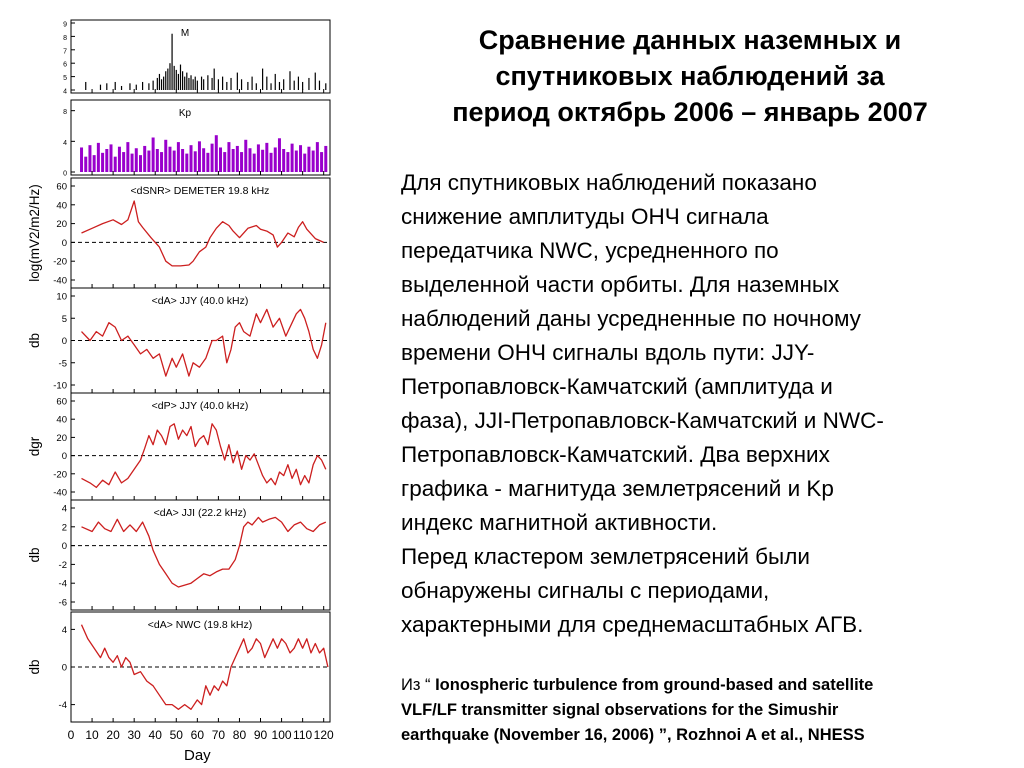 The image size is (1024, 768). I want to click on panel-label: <dA> NWC (19.8 kHz), so click(200, 625).